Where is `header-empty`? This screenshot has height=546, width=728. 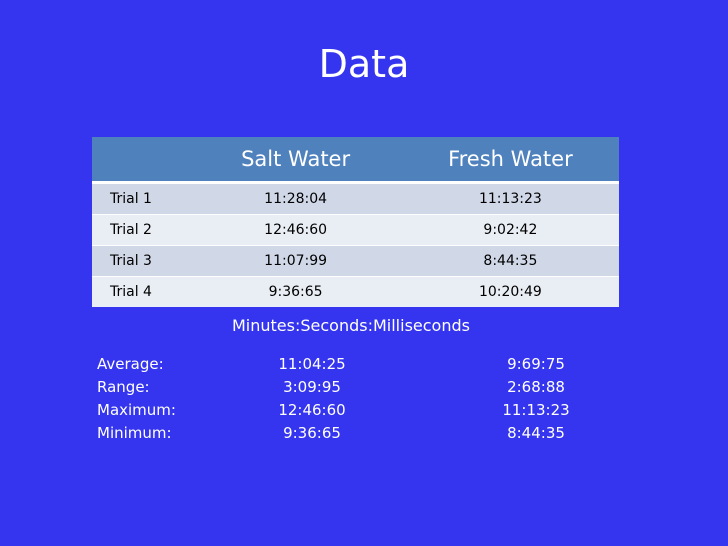 header-empty is located at coordinates (141, 160).